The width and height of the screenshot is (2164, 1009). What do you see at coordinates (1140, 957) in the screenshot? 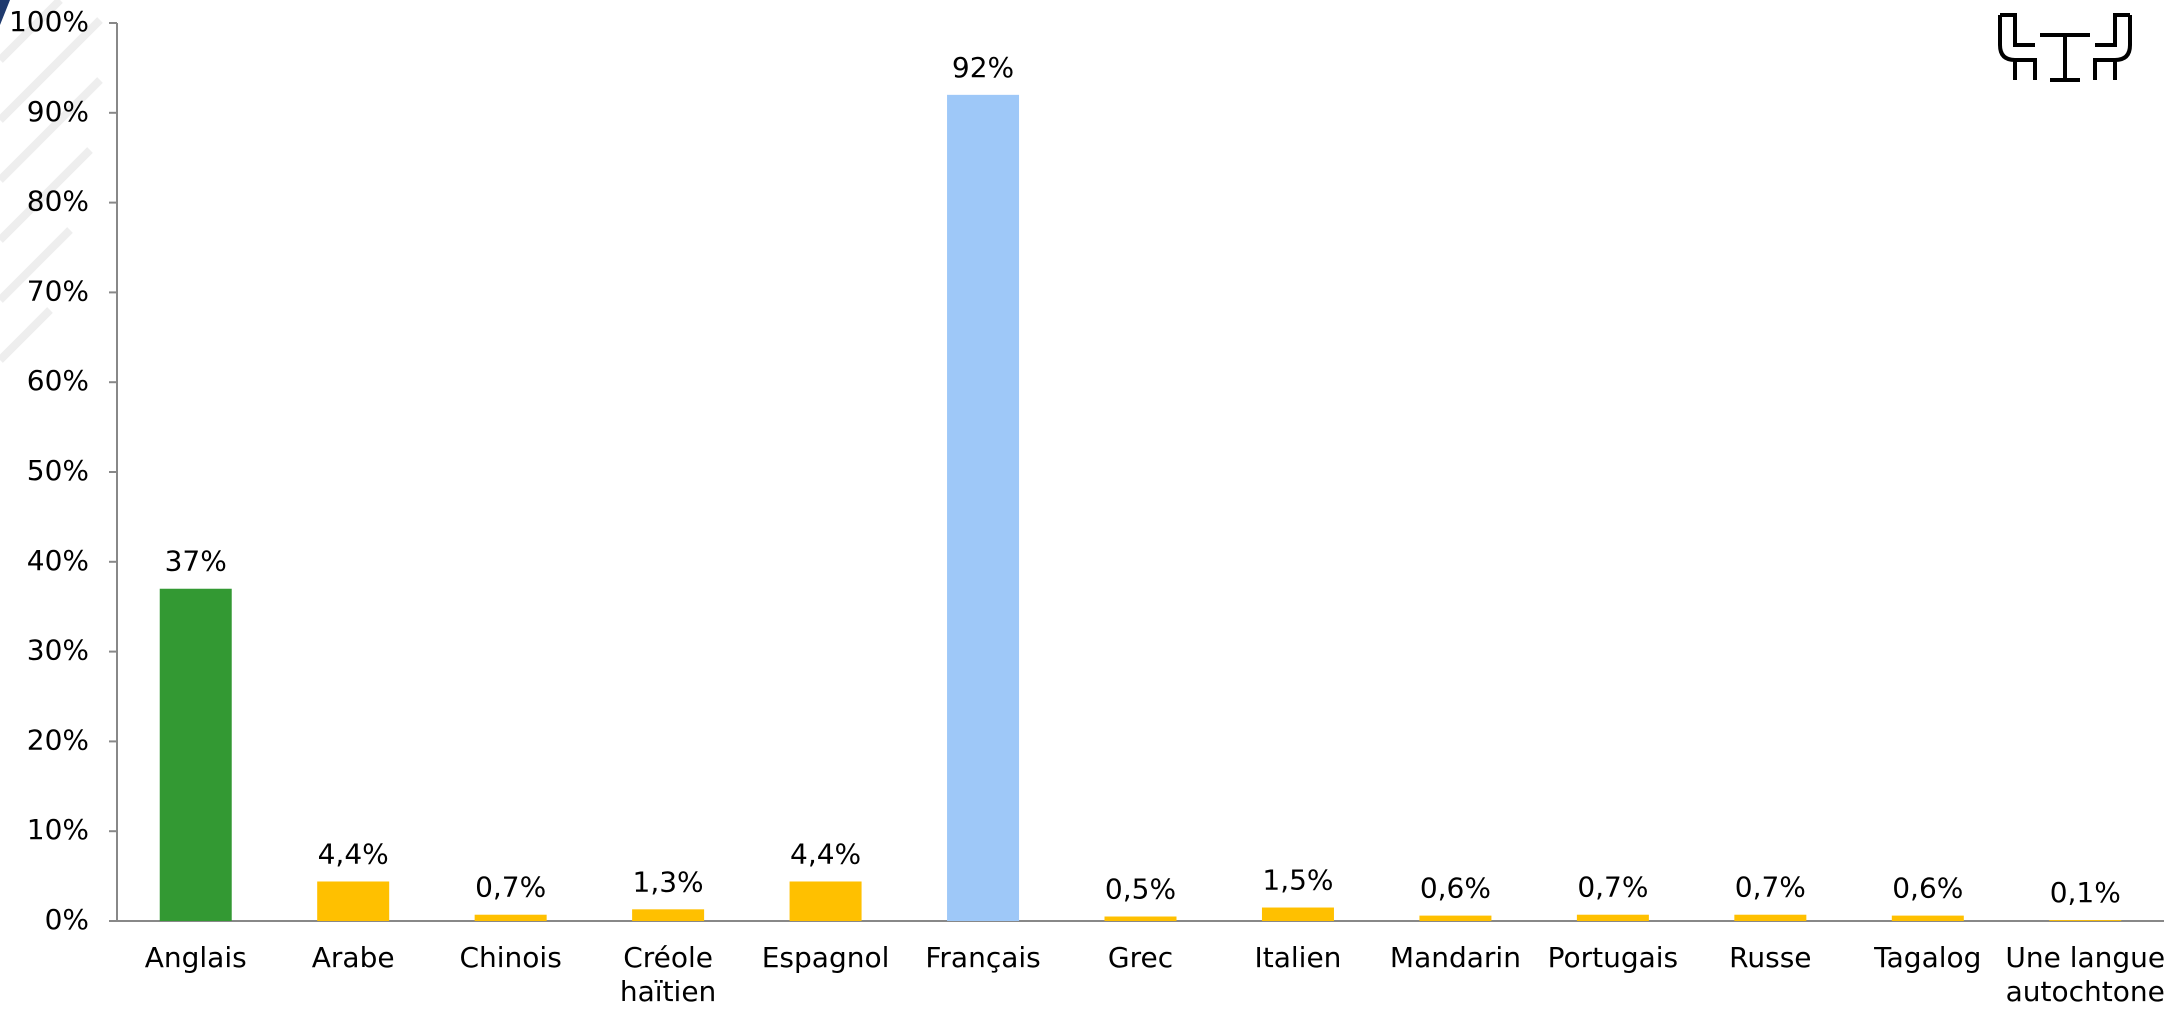
I see `x-tick-label: Grec` at bounding box center [1140, 957].